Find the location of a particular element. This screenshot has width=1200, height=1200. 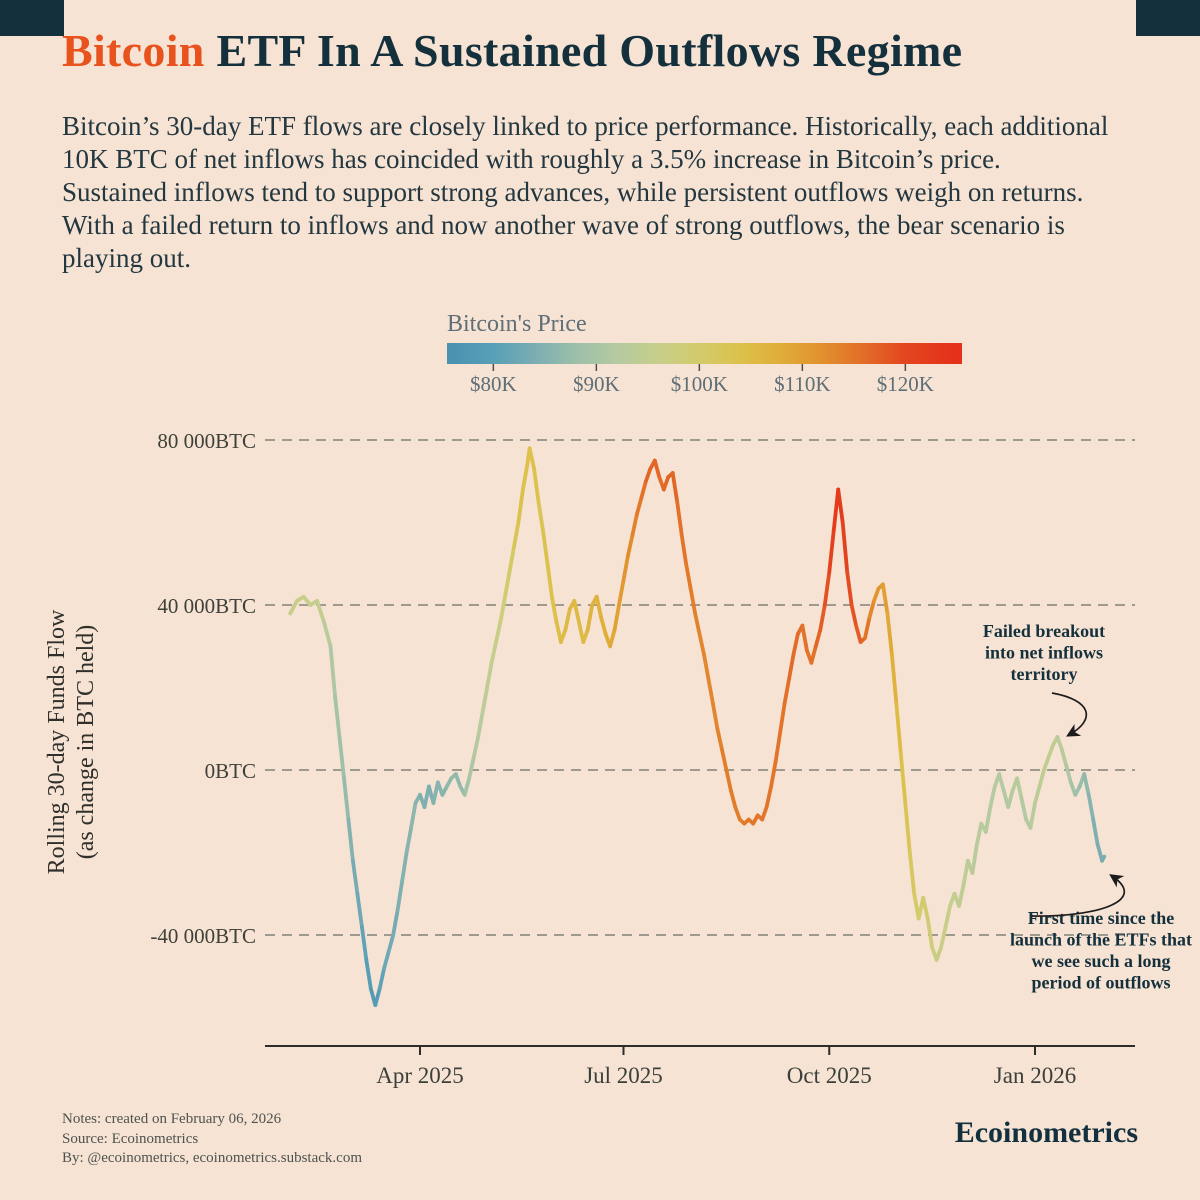

svg-text: period of outflows is located at coordinates (1101, 983).